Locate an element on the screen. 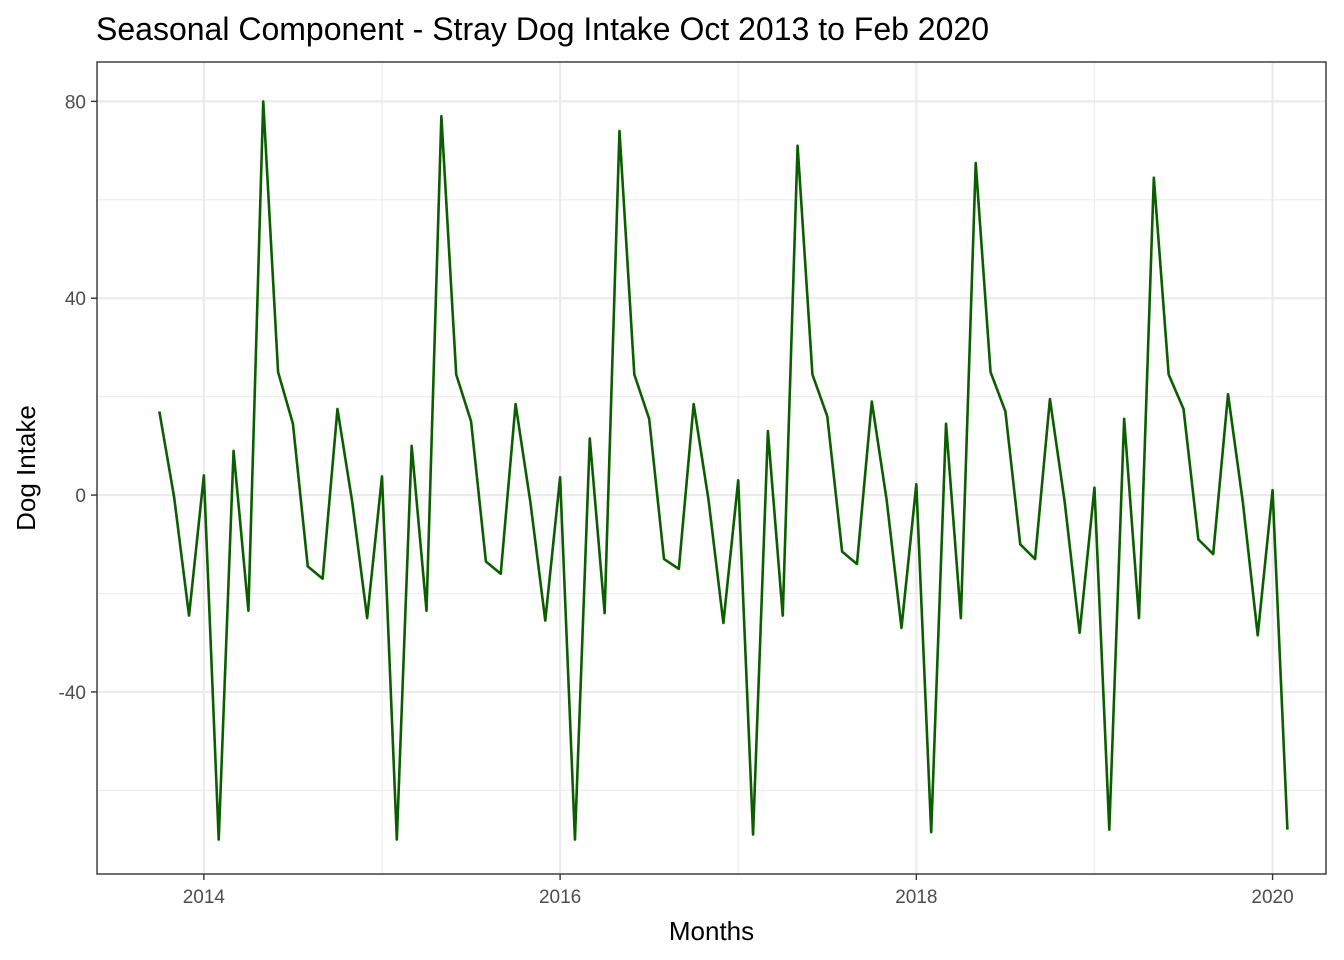 This screenshot has height=960, width=1344. x-tick-label: 2014 is located at coordinates (204, 897).